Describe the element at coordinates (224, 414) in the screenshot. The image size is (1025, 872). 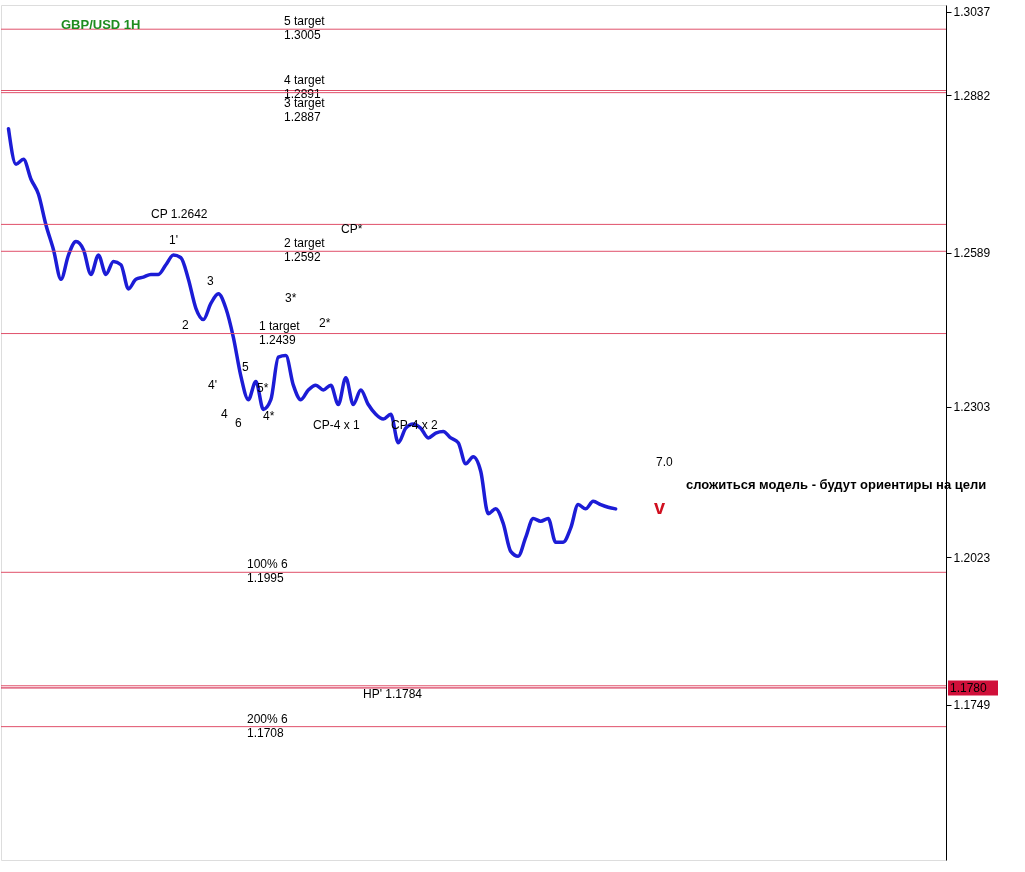
I see `annotation: 4` at that location.